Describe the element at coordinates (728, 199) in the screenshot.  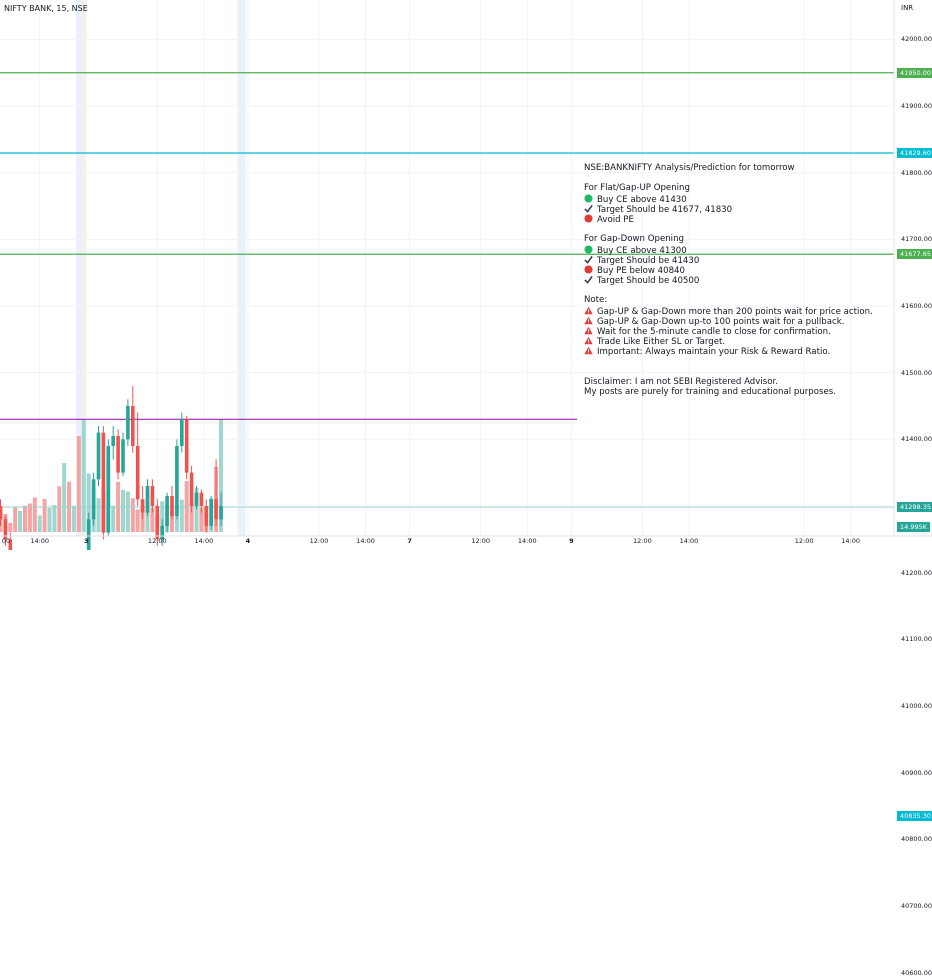
I see `annotation-line: Buy CE above 41430` at that location.